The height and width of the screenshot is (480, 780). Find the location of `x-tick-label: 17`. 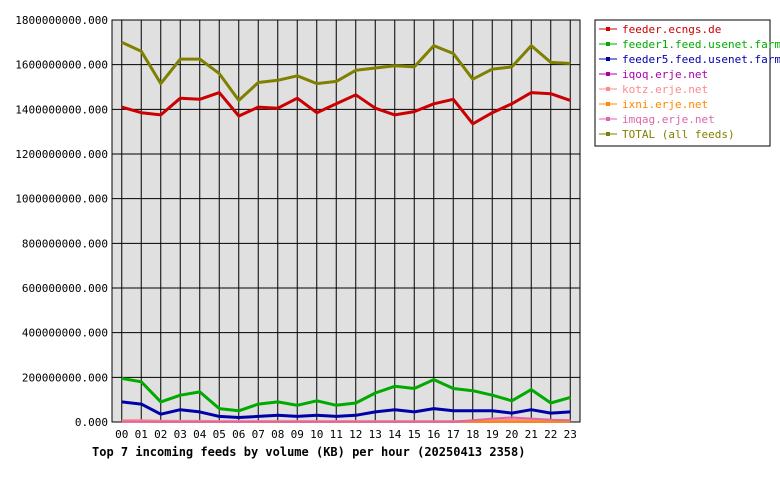

x-tick-label: 17 is located at coordinates (453, 434).